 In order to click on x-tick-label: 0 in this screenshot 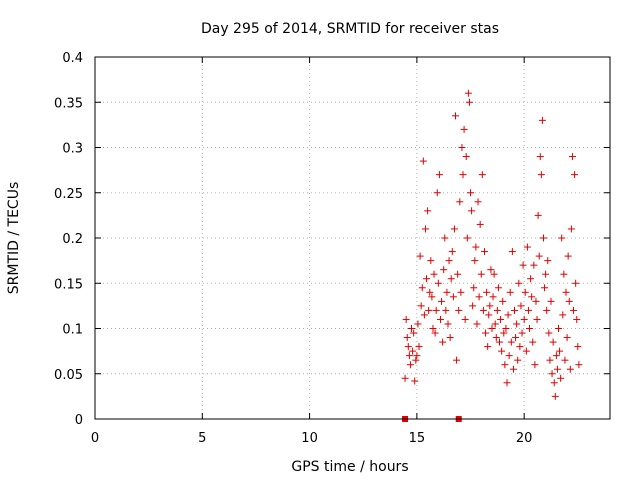, I will do `click(95, 438)`.